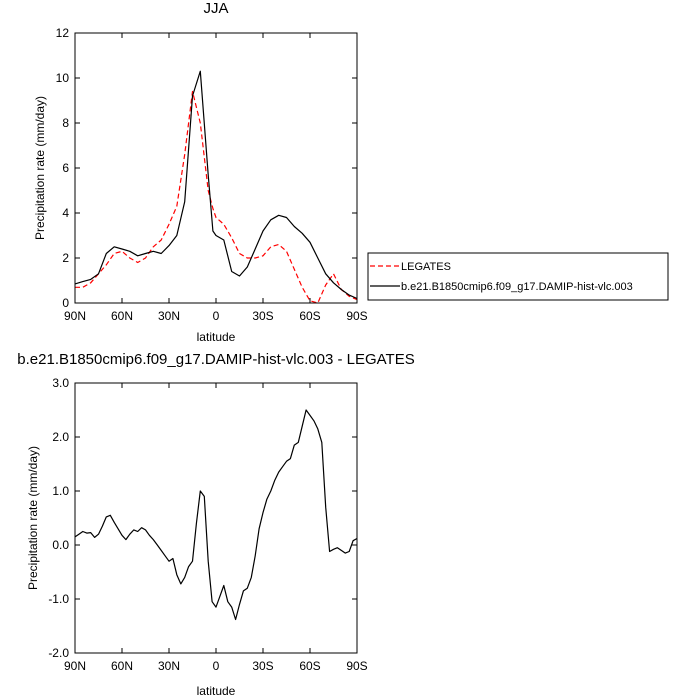 This screenshot has width=700, height=700. Describe the element at coordinates (58, 653) in the screenshot. I see `y-tick-label: -2.0` at that location.